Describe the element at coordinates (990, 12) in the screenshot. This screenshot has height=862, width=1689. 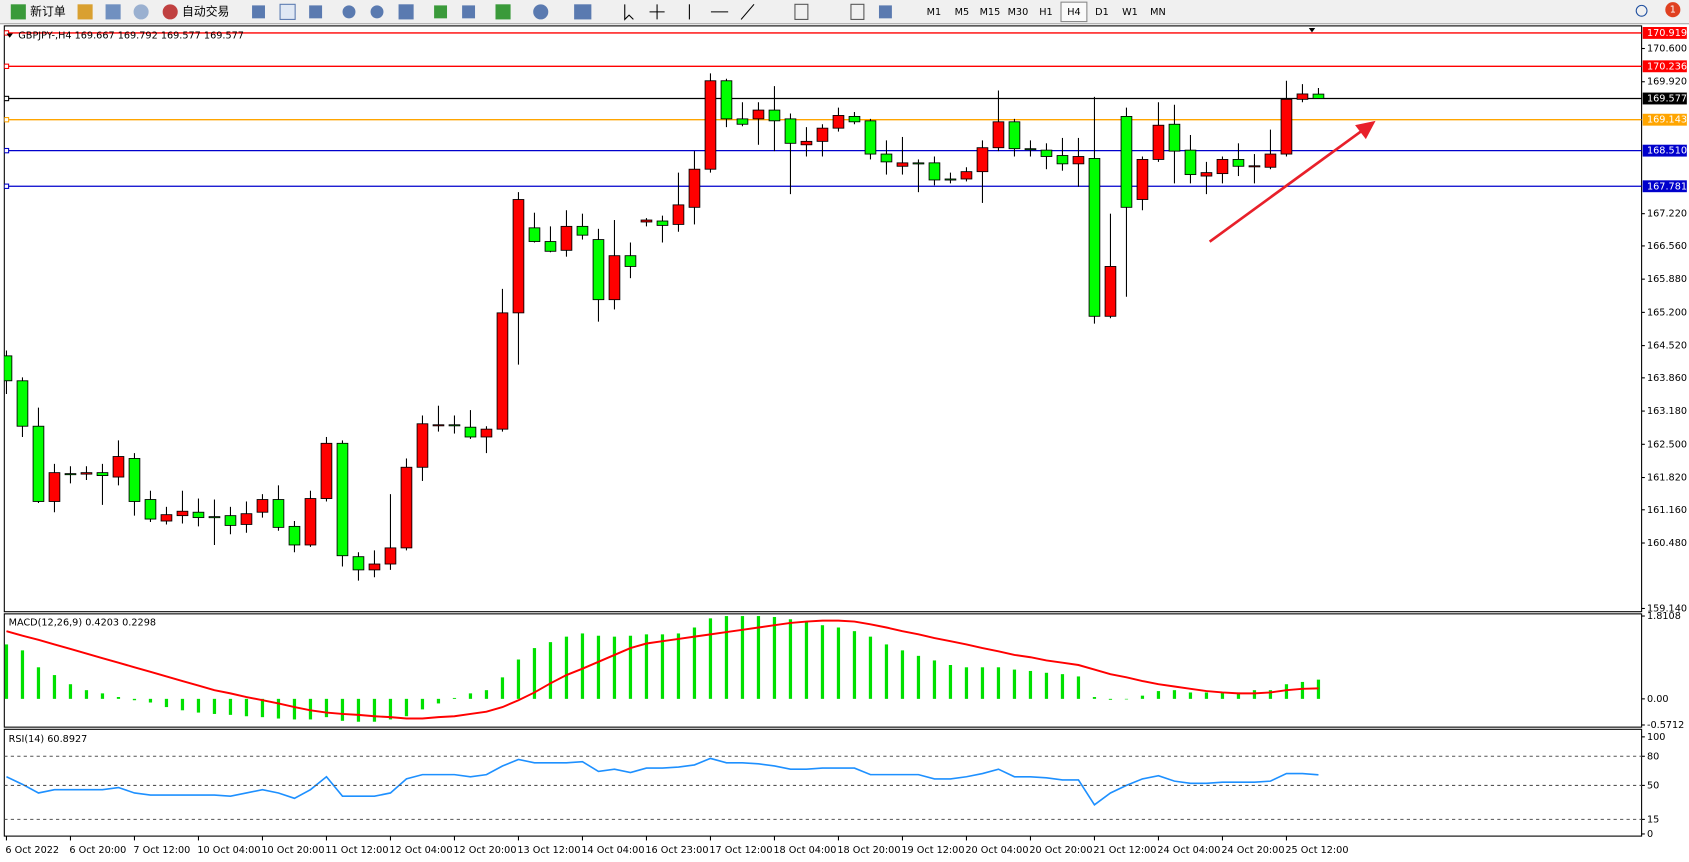
I see `timeframe-button: M15` at that location.